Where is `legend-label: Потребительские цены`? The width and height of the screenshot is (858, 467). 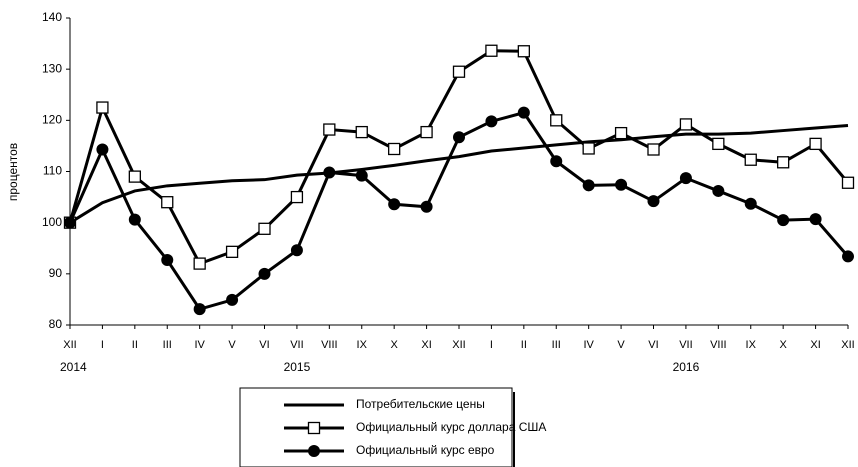 legend-label: Потребительские цены is located at coordinates (420, 404).